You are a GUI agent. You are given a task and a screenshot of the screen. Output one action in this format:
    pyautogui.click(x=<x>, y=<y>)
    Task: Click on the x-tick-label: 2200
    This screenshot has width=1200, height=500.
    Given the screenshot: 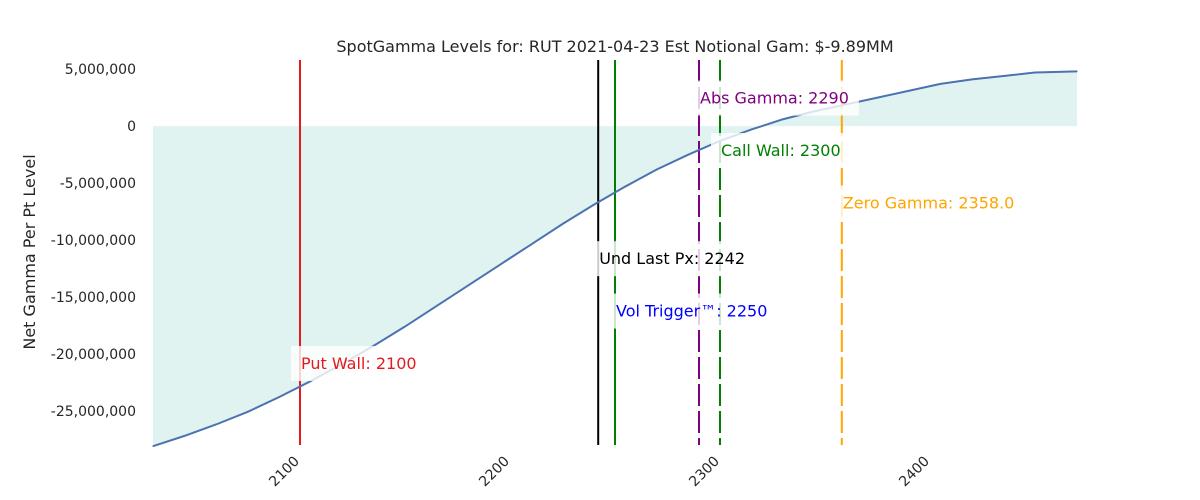 What is the action you would take?
    pyautogui.click(x=494, y=472)
    